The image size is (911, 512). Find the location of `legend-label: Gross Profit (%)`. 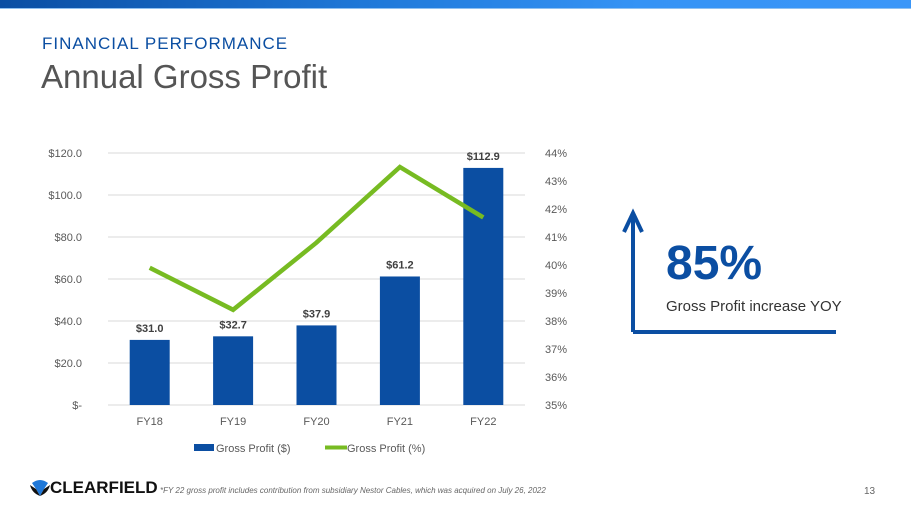

legend-label: Gross Profit (%) is located at coordinates (386, 449).